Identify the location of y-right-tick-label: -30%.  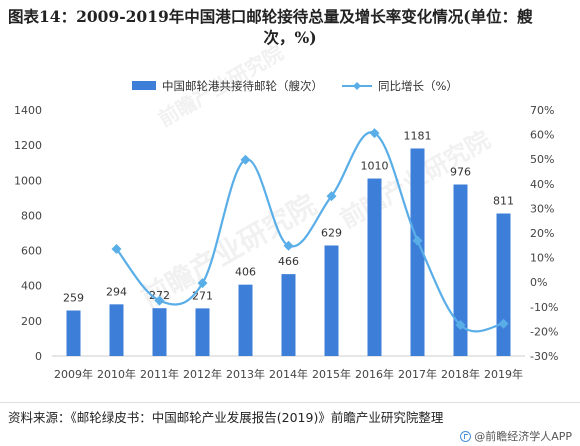
(544, 356).